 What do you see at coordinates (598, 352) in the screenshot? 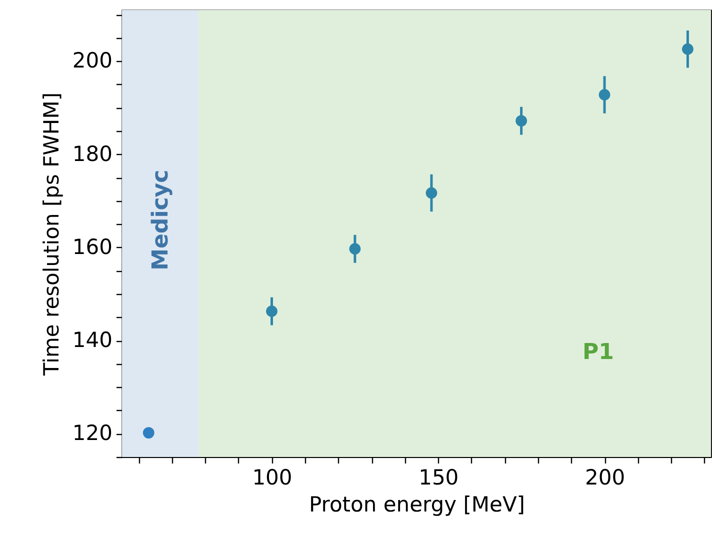
I see `band-label: P1` at bounding box center [598, 352].